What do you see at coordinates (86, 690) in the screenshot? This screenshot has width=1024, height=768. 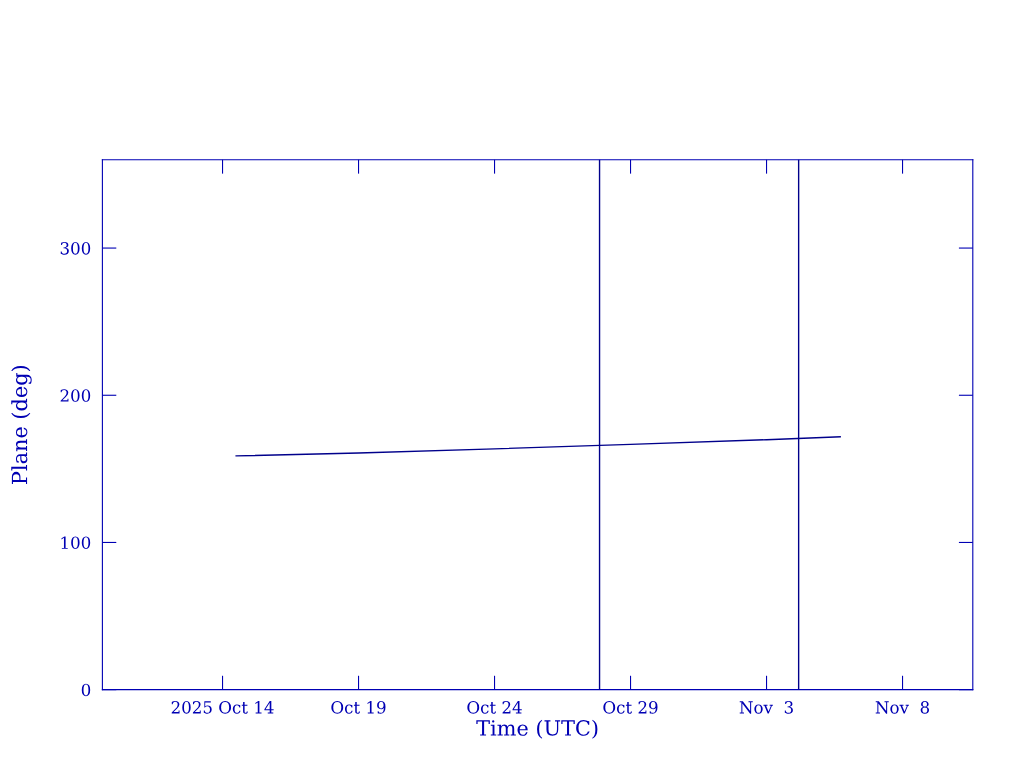 I see `y-tick-label: 0` at bounding box center [86, 690].